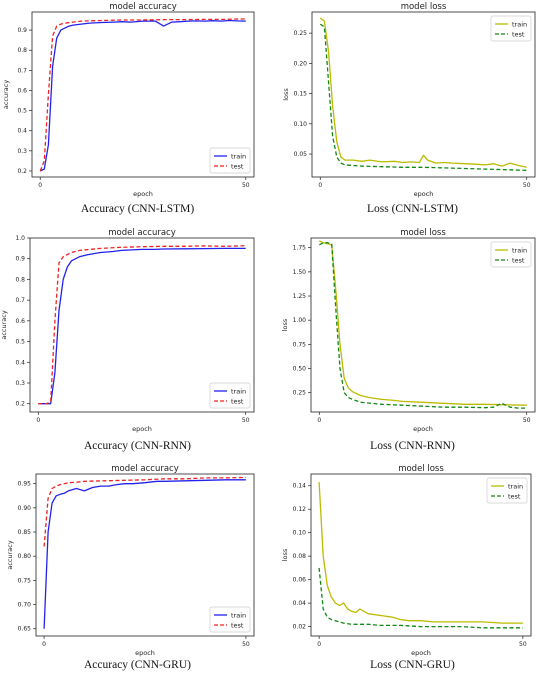 The image size is (550, 677). What do you see at coordinates (301, 154) in the screenshot?
I see `y-tick-label: 0.05` at bounding box center [301, 154].